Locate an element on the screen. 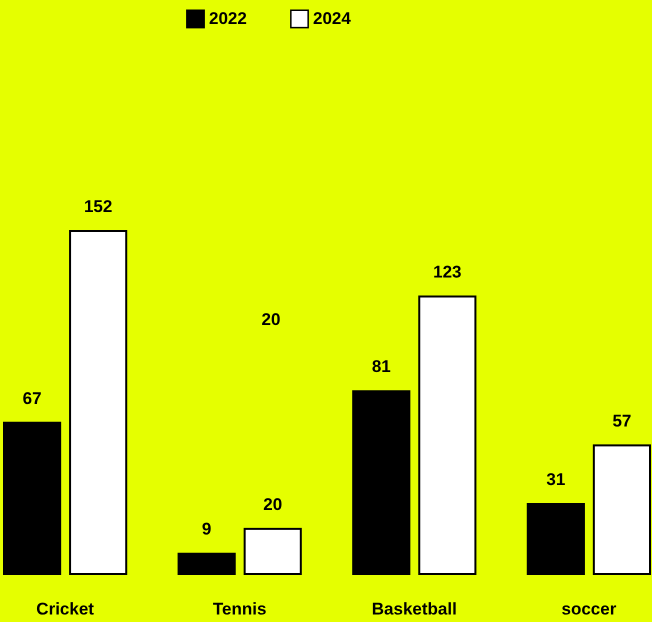 This screenshot has height=622, width=652. x-tick-label: Tennis is located at coordinates (239, 609).